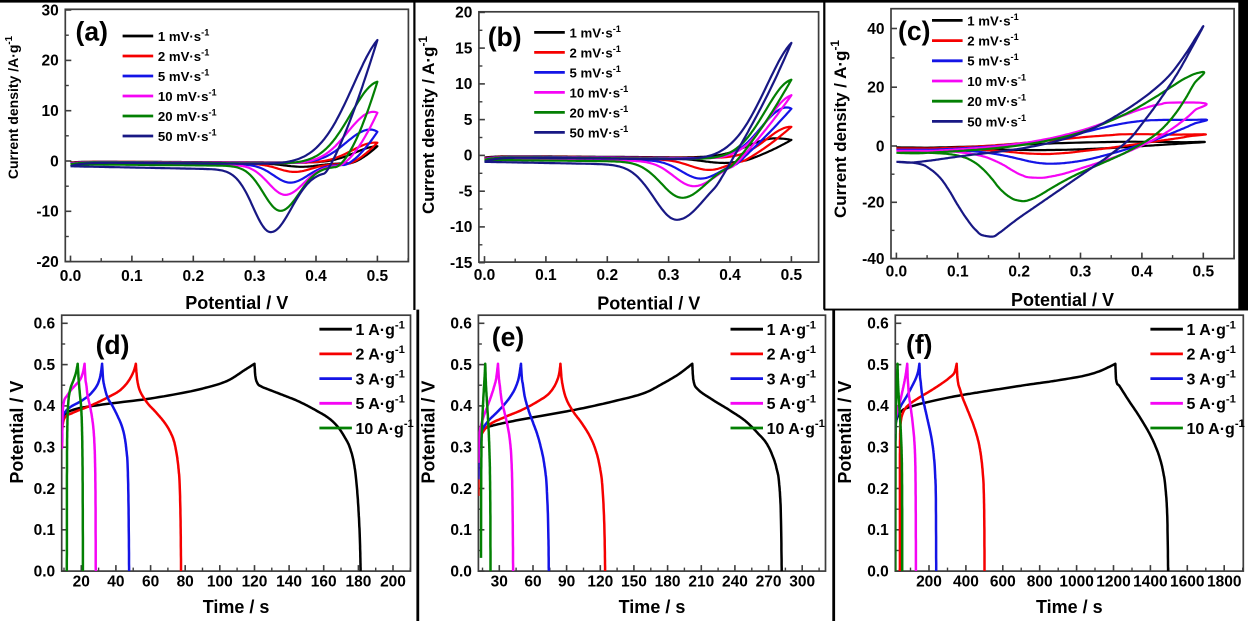  What do you see at coordinates (1076, 581) in the screenshot?
I see `svg-text: 1000` at bounding box center [1076, 581].